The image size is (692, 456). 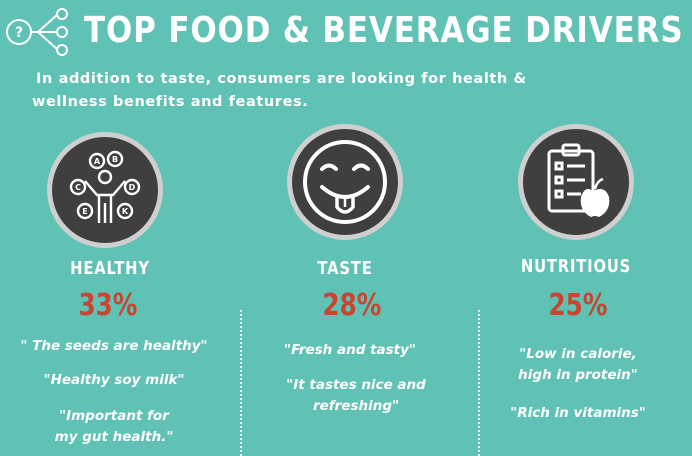 I want to click on driver-label-healthy: HEALTHY, so click(x=110, y=268).